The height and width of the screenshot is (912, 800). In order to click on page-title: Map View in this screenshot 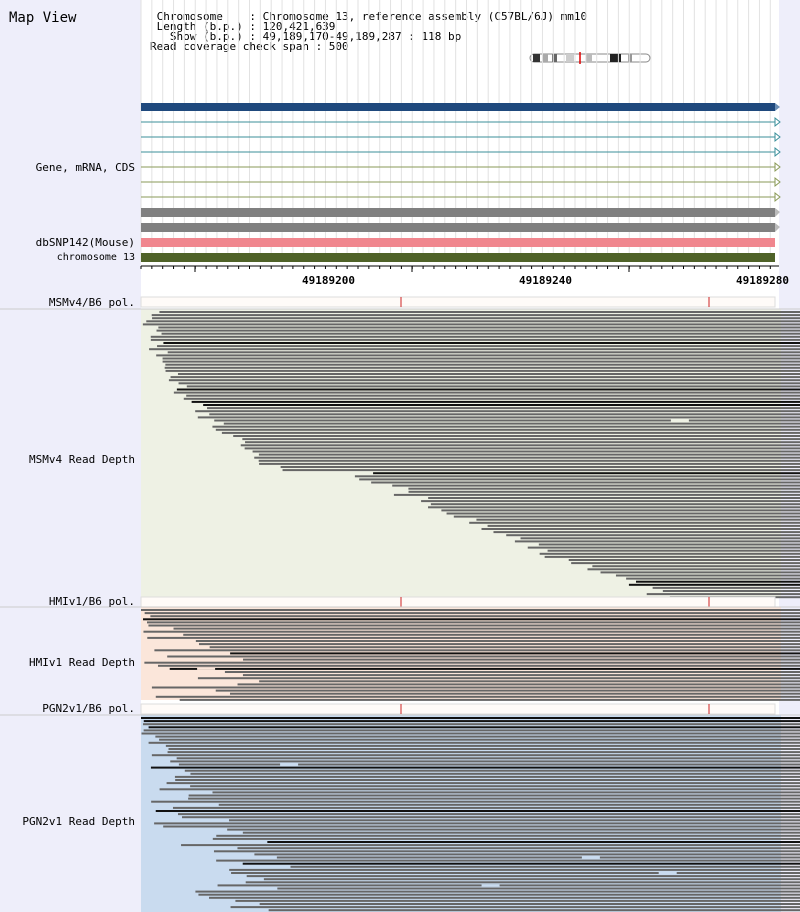, I will do `click(43, 18)`.